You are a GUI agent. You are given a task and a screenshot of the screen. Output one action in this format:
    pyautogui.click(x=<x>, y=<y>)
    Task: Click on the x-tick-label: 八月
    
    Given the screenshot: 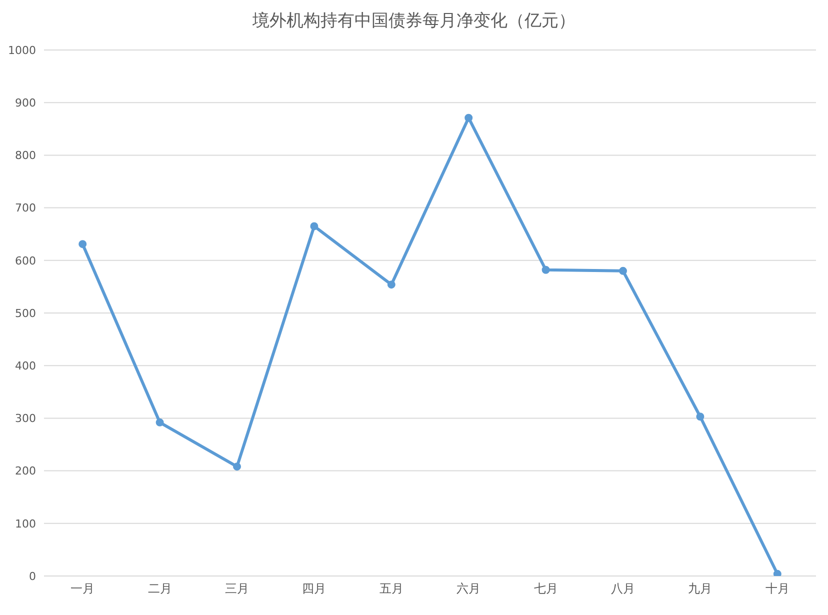 What is the action you would take?
    pyautogui.click(x=623, y=589)
    